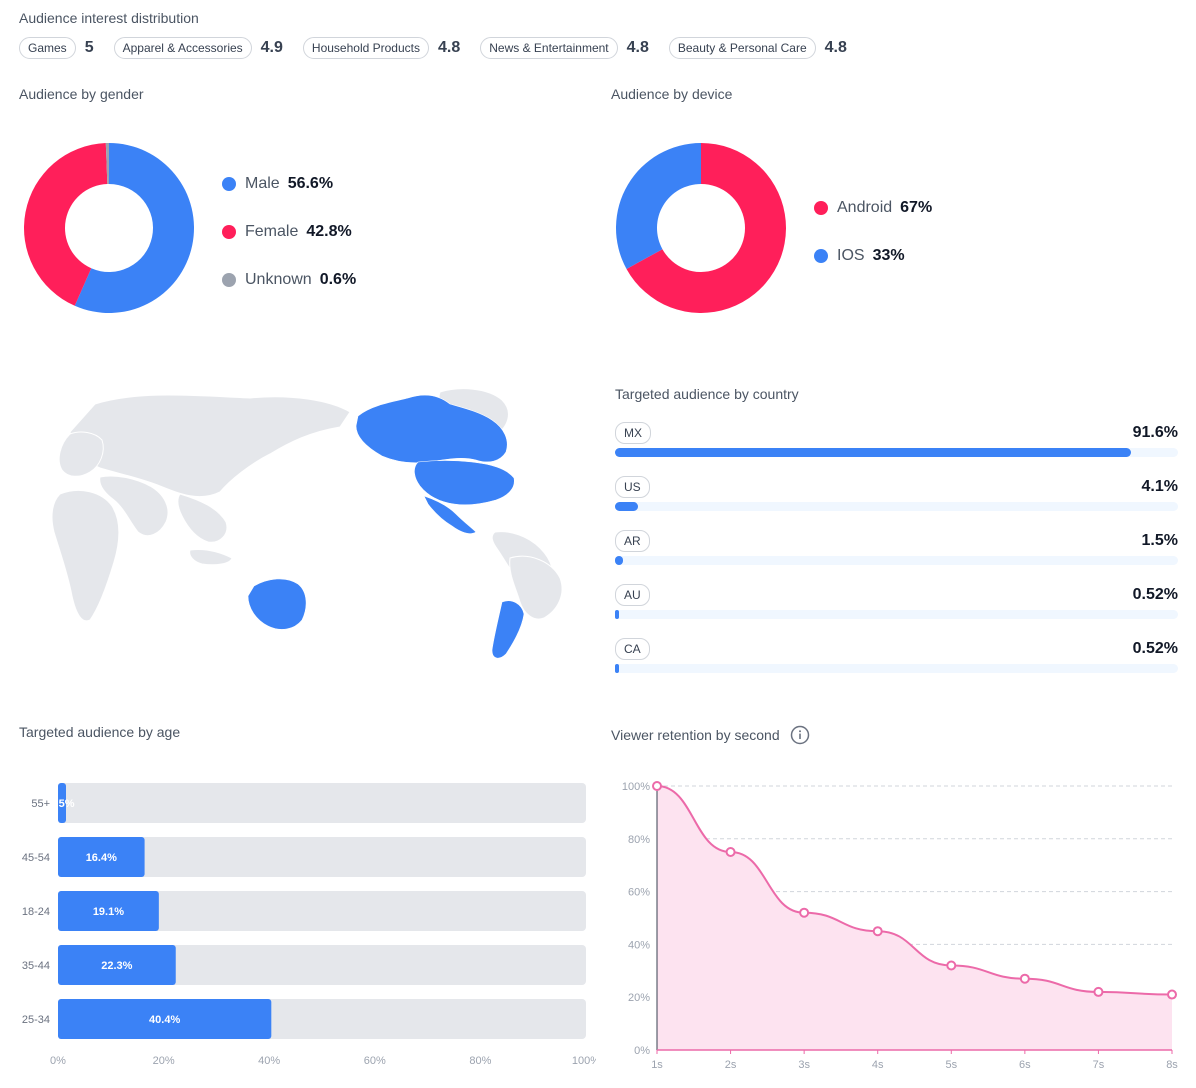  What do you see at coordinates (731, 1065) in the screenshot?
I see `retention-x-tick: 2s` at bounding box center [731, 1065].